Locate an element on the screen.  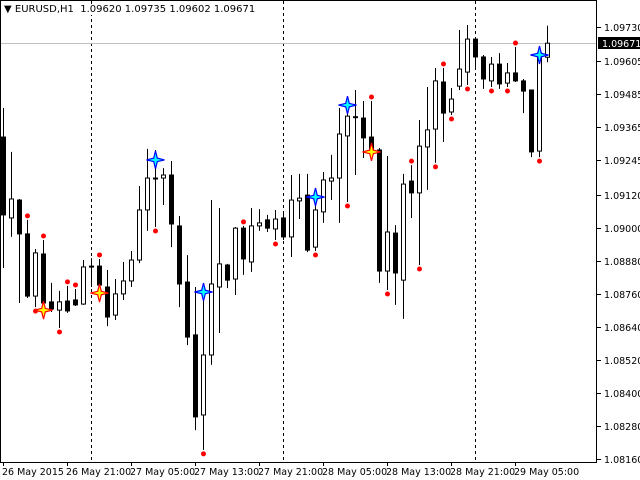
price-tick-label: 1.09000 is located at coordinates (622, 229).